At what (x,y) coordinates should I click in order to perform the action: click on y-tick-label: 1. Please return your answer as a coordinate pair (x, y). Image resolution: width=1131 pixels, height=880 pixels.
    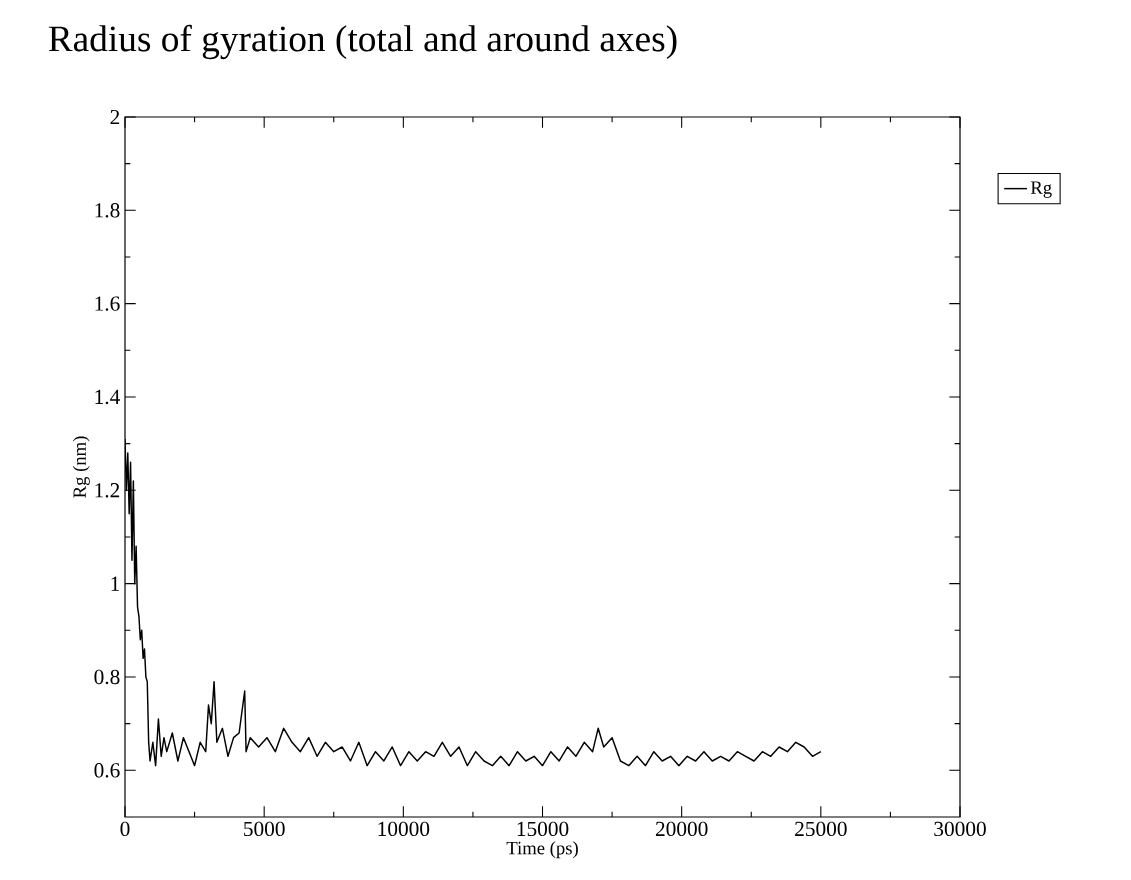
    Looking at the image, I should click on (115, 583).